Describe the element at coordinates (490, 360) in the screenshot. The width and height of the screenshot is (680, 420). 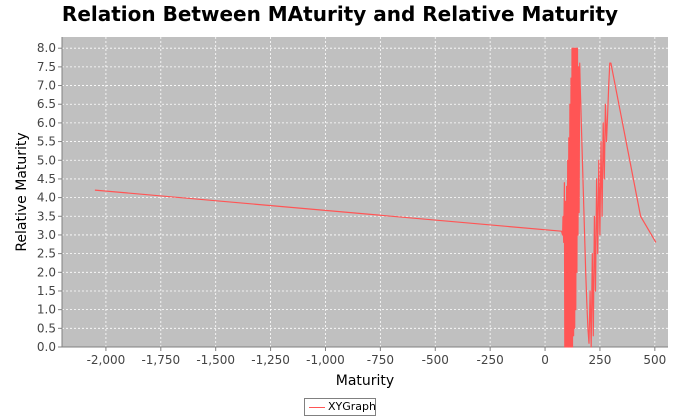
I see `x-tick-label: -250` at that location.